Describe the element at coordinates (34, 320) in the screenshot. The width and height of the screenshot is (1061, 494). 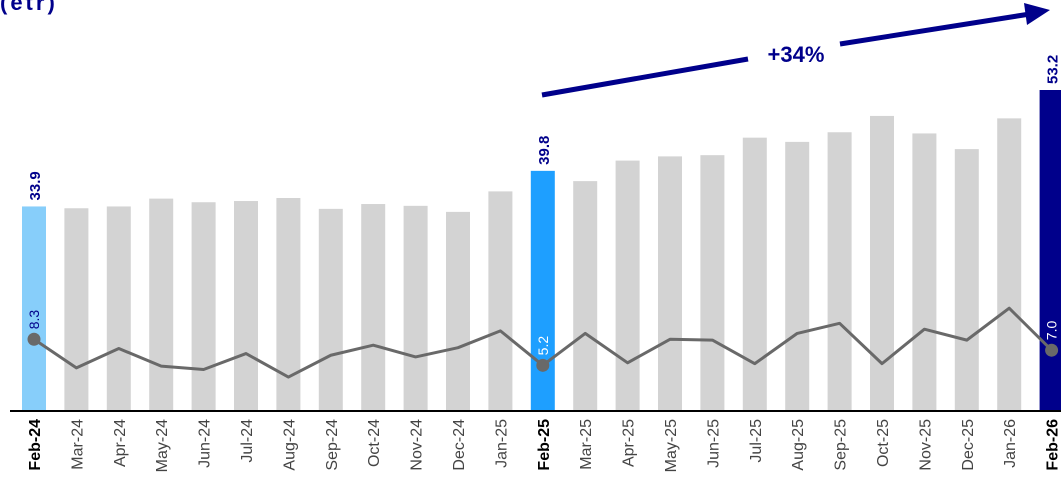
I see `line-value-label-Feb-24: 8.3` at that location.